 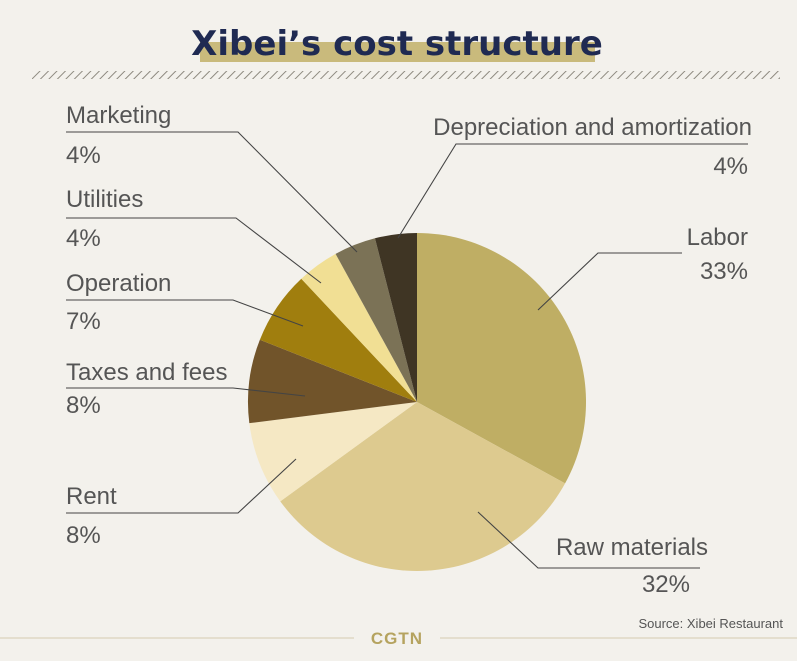 I want to click on hatch-divider, so click(x=406, y=75).